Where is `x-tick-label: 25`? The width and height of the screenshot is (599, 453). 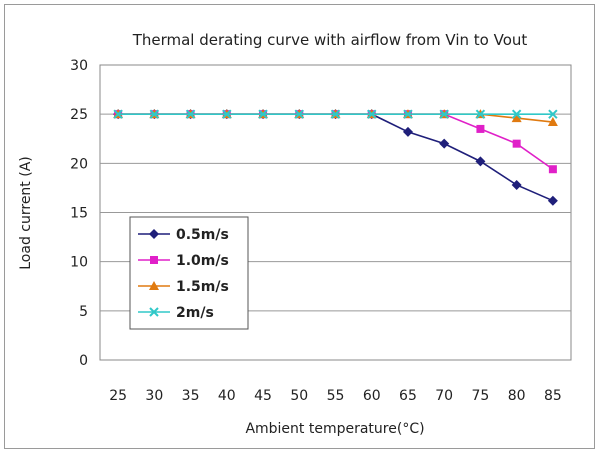
x-tick-label: 25 is located at coordinates (118, 396).